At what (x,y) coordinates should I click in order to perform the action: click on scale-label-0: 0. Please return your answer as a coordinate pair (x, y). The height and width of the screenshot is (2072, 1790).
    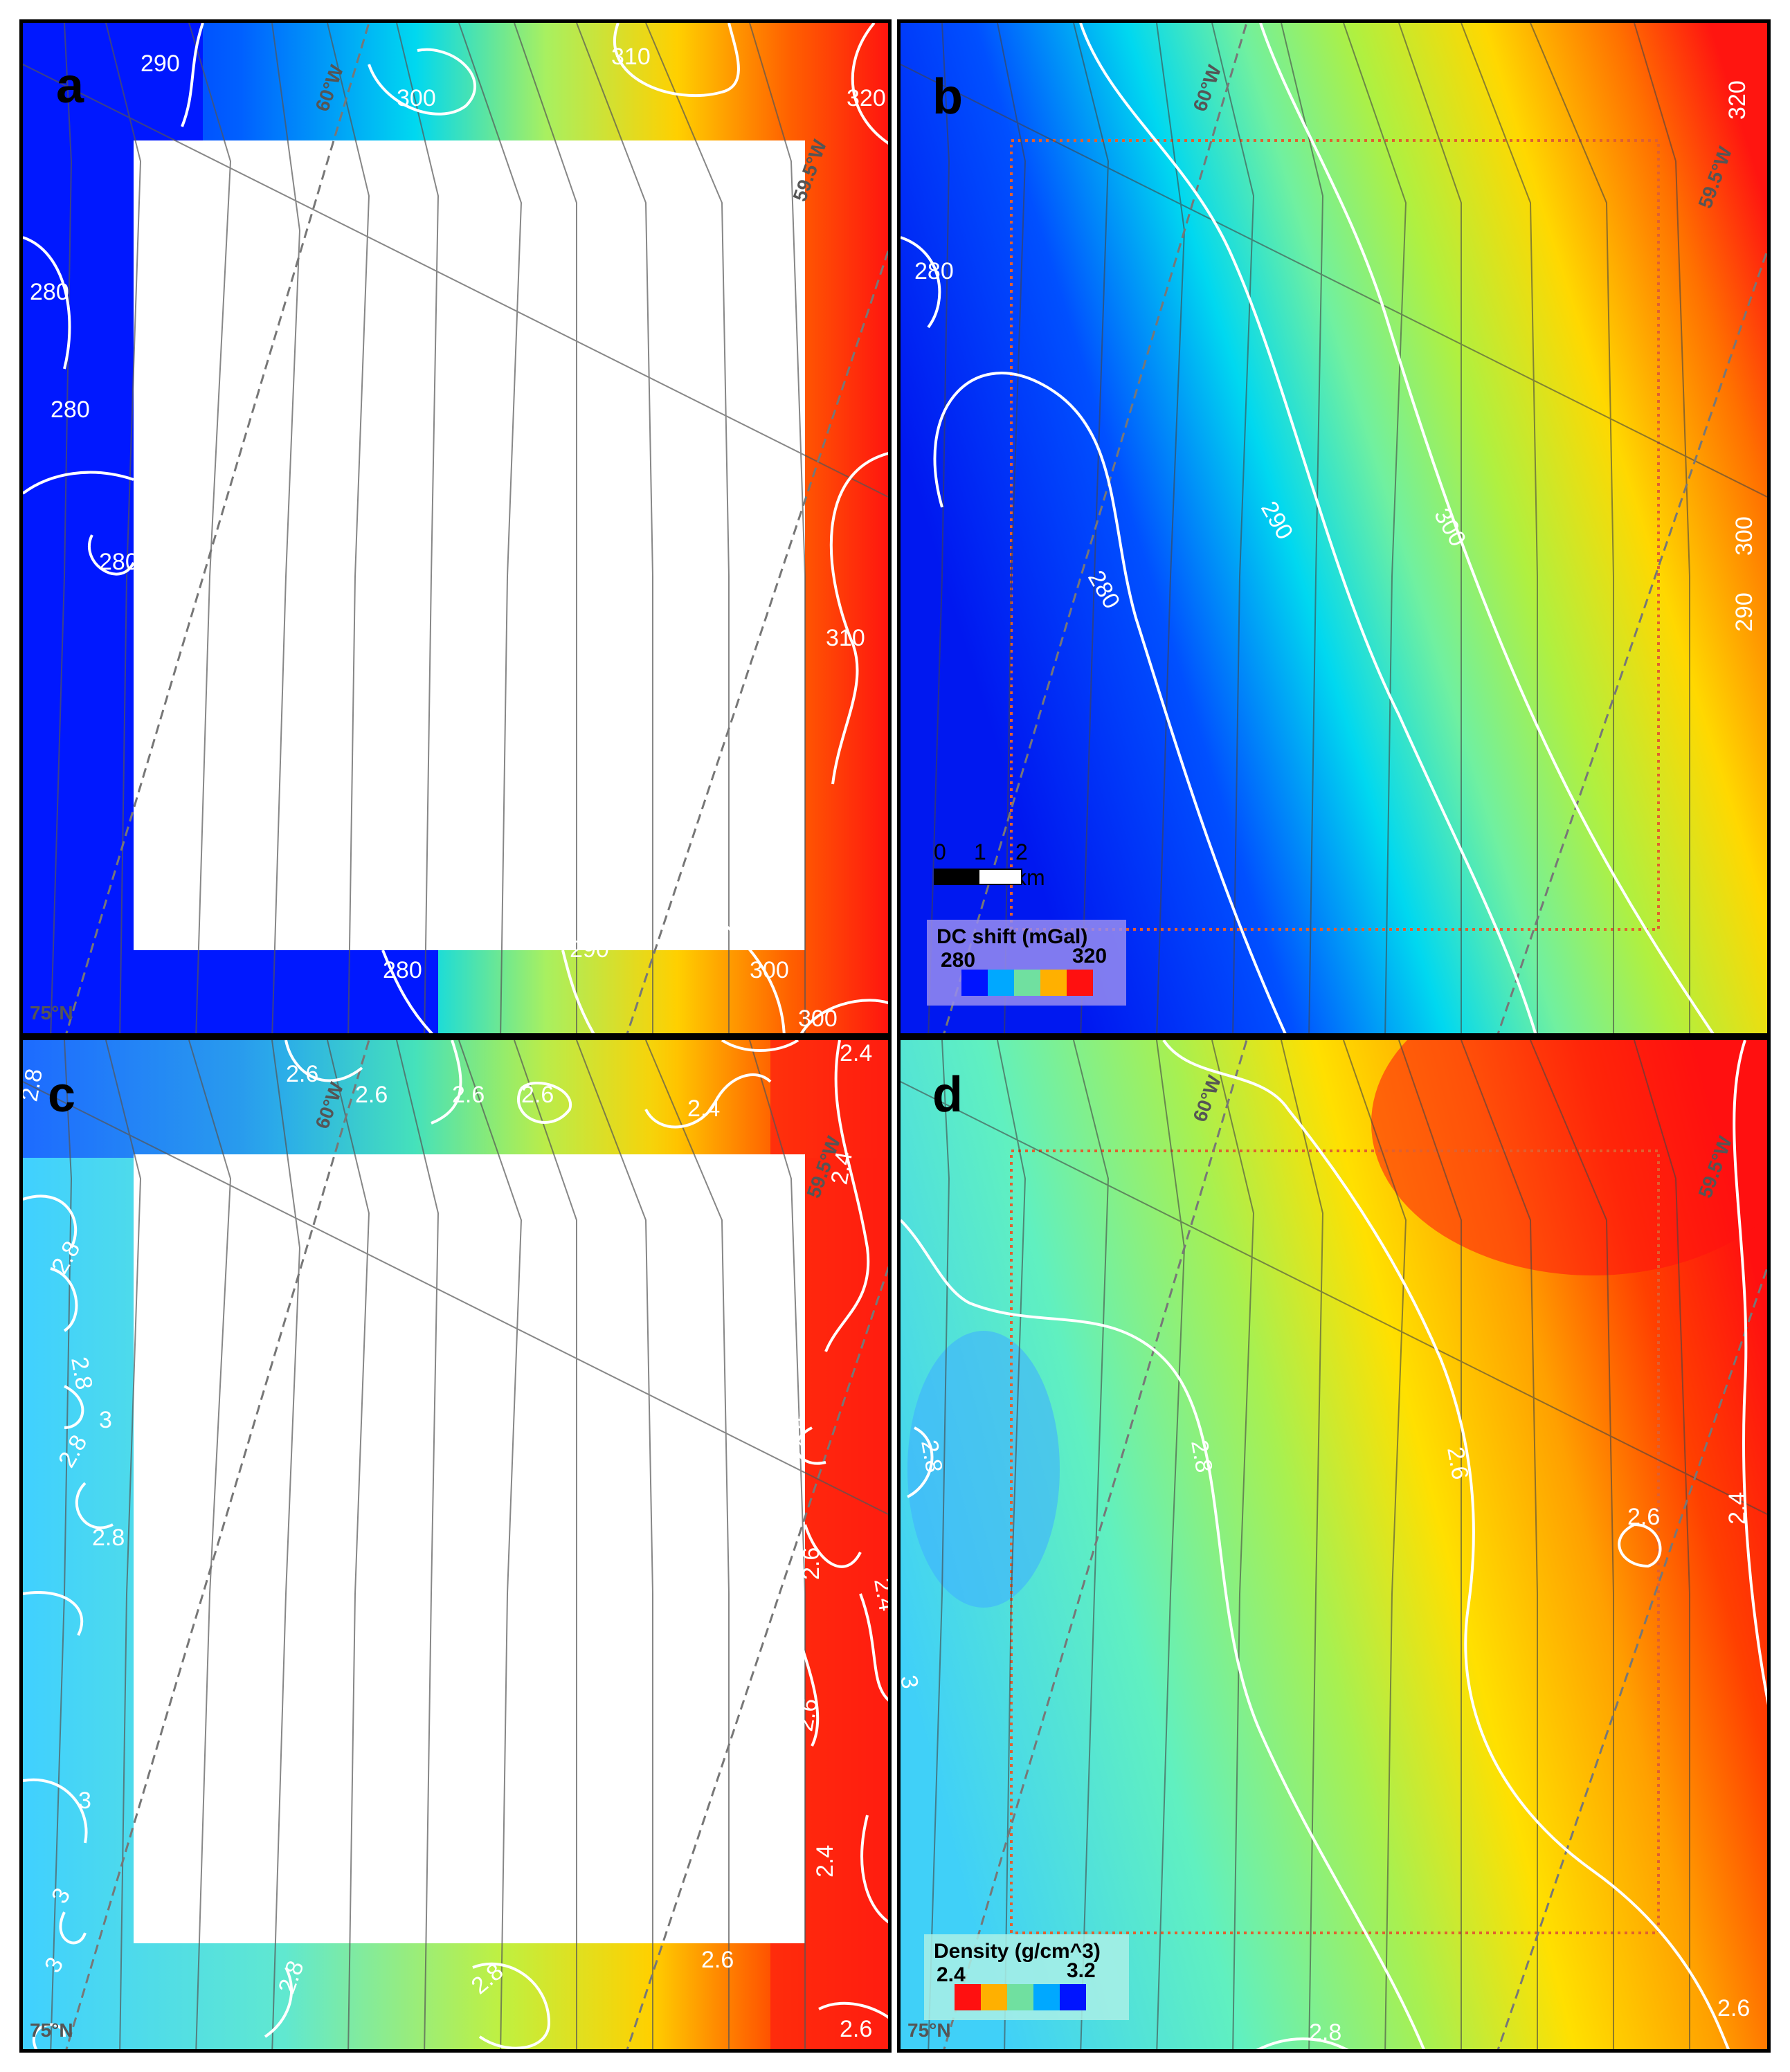
    Looking at the image, I should click on (940, 851).